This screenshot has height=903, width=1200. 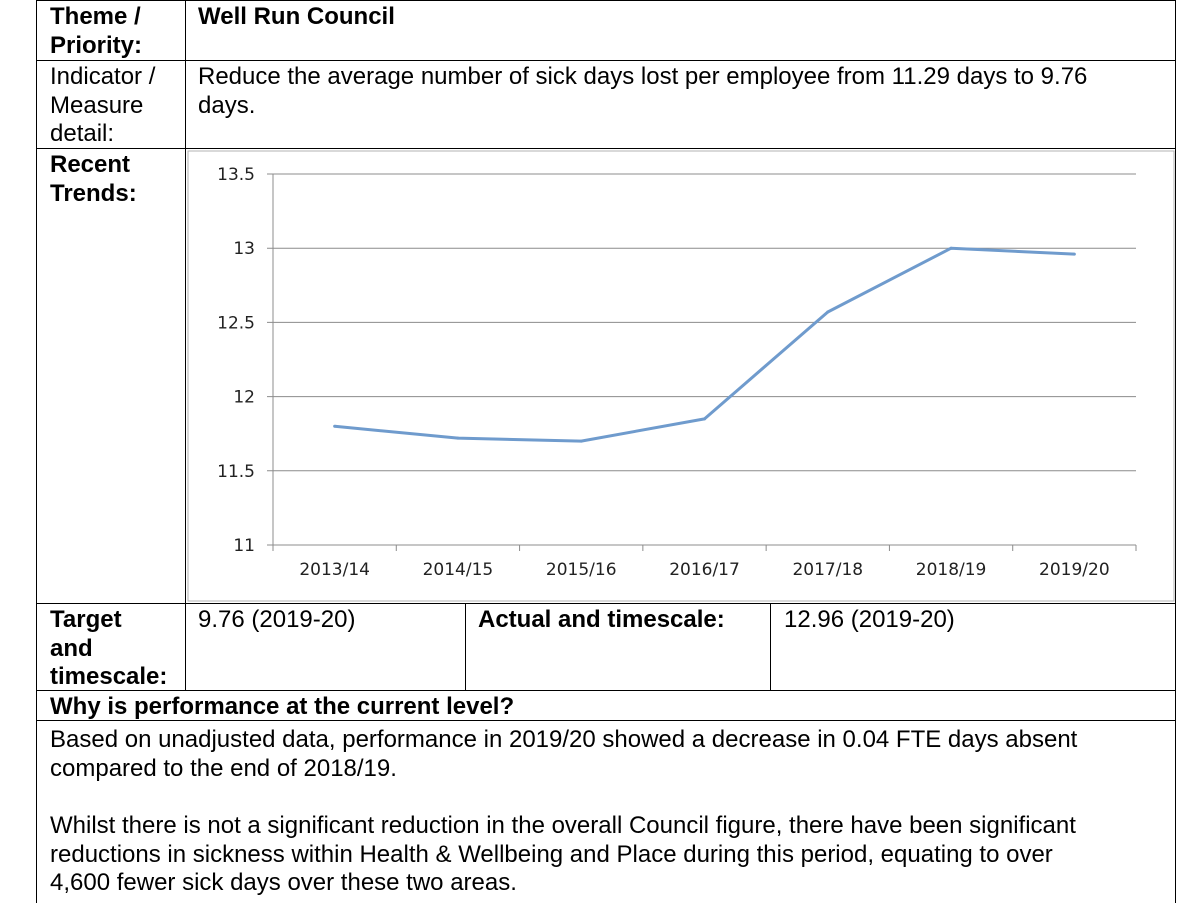 What do you see at coordinates (827, 570) in the screenshot?
I see `x-tick-label: 2017/18` at bounding box center [827, 570].